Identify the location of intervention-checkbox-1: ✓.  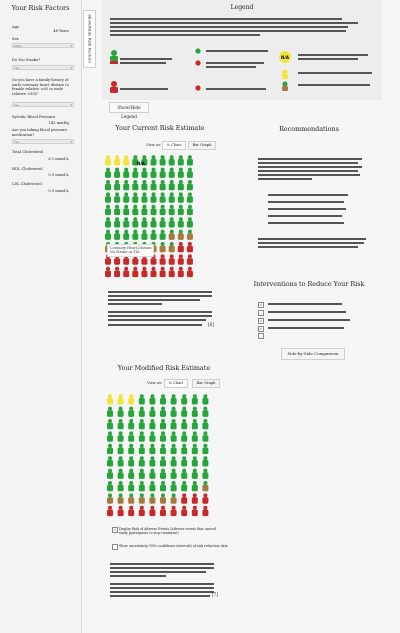
(261, 305).